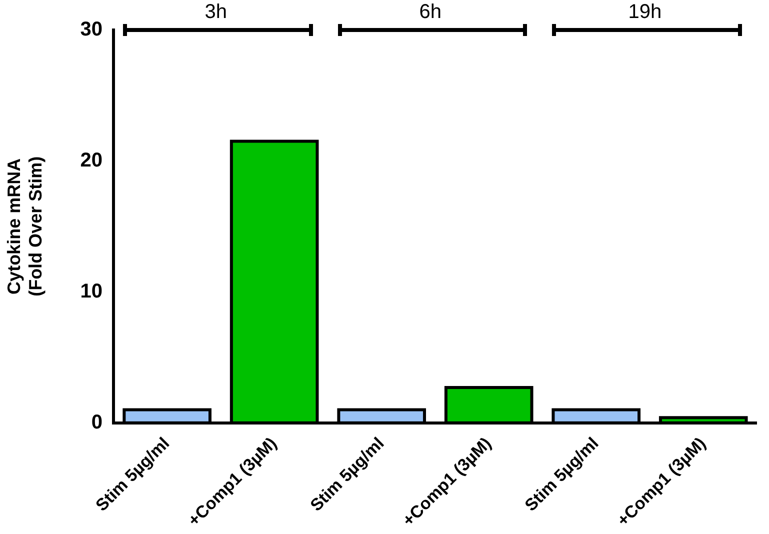 This screenshot has width=769, height=534. I want to click on text: 19h, so click(645, 12).